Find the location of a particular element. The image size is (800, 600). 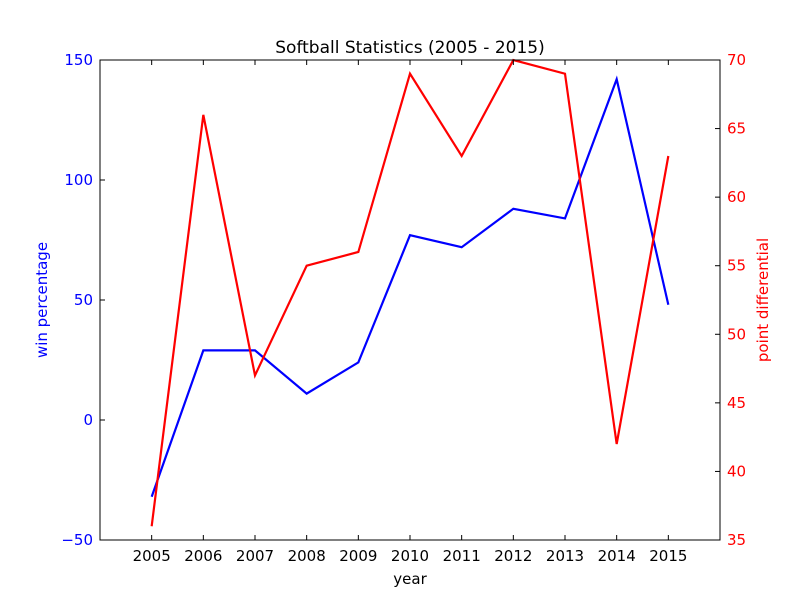

left-axis-ticks: −50 0 50 100 150 is located at coordinates (83, 300).